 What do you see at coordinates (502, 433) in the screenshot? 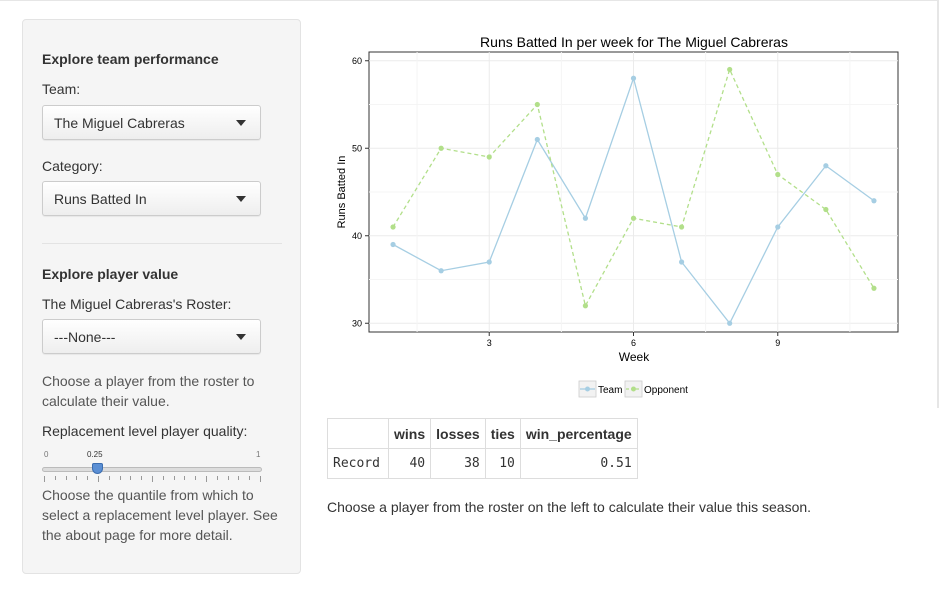
I see `table-header-ties: ties` at bounding box center [502, 433].